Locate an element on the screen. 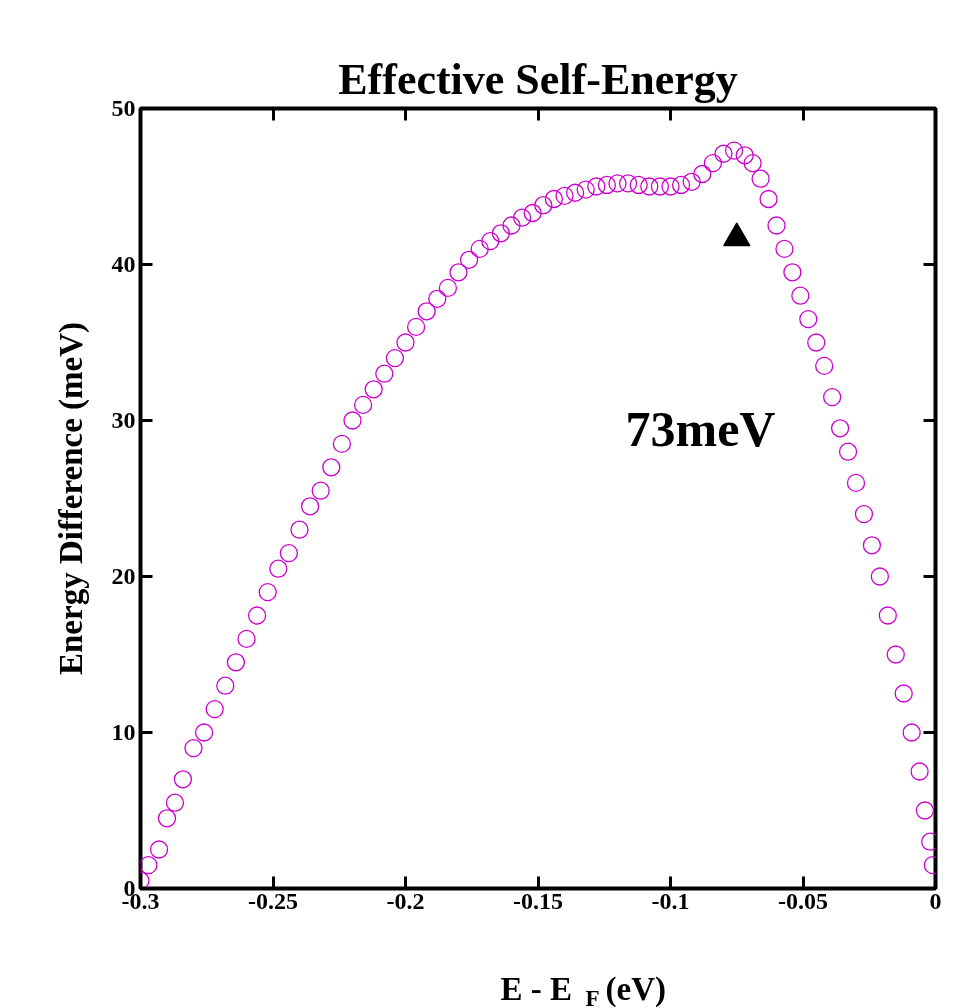 The width and height of the screenshot is (957, 1008). x-tick-label: -0.15 is located at coordinates (538, 900).